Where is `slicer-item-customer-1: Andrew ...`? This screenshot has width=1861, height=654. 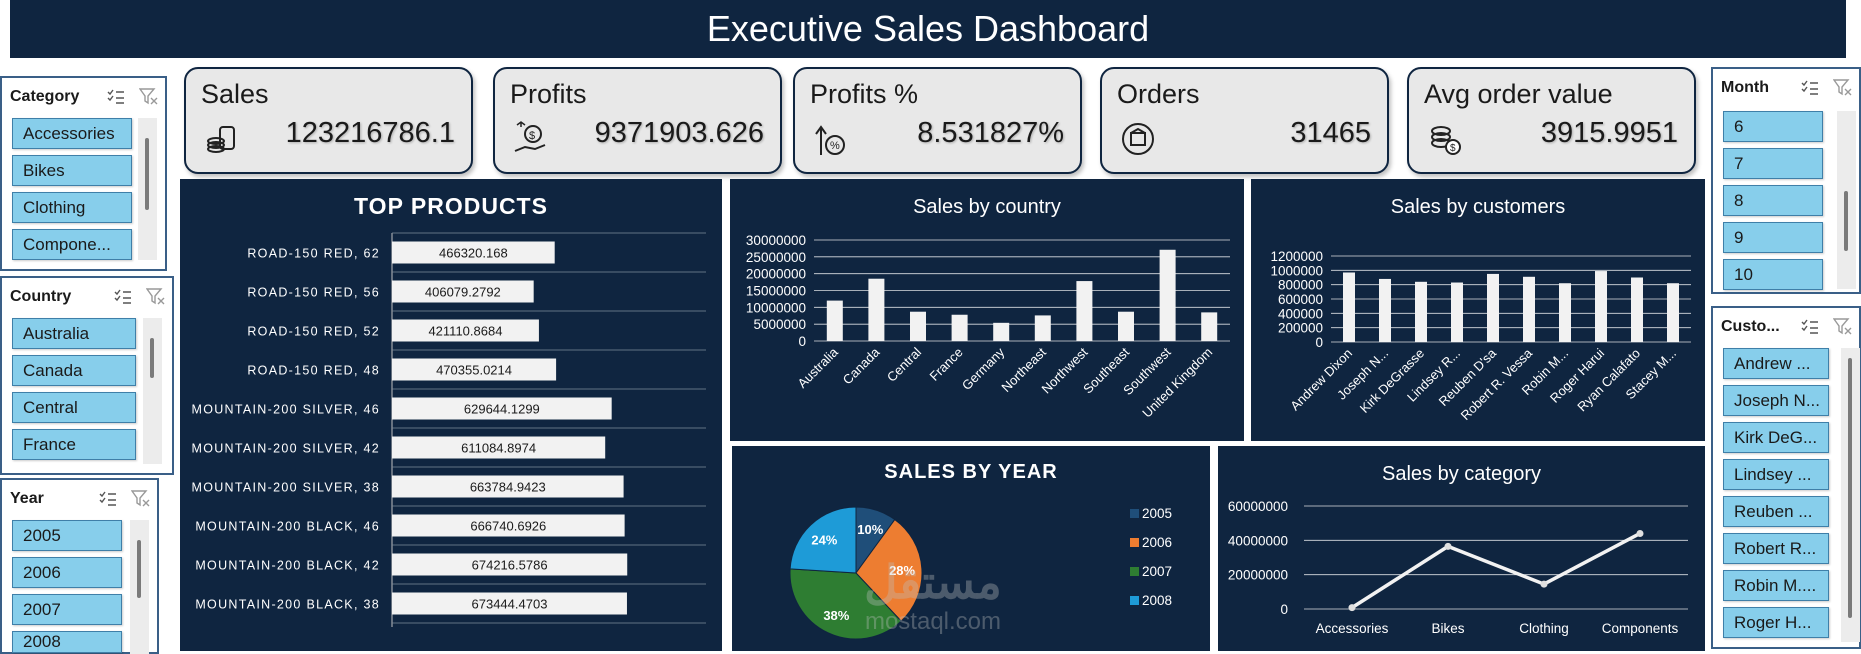
slicer-item-customer-1: Andrew ... is located at coordinates (1776, 363).